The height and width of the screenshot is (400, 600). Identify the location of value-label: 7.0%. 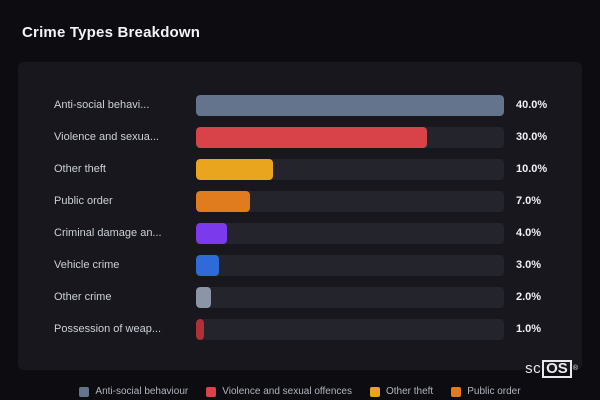
(529, 201).